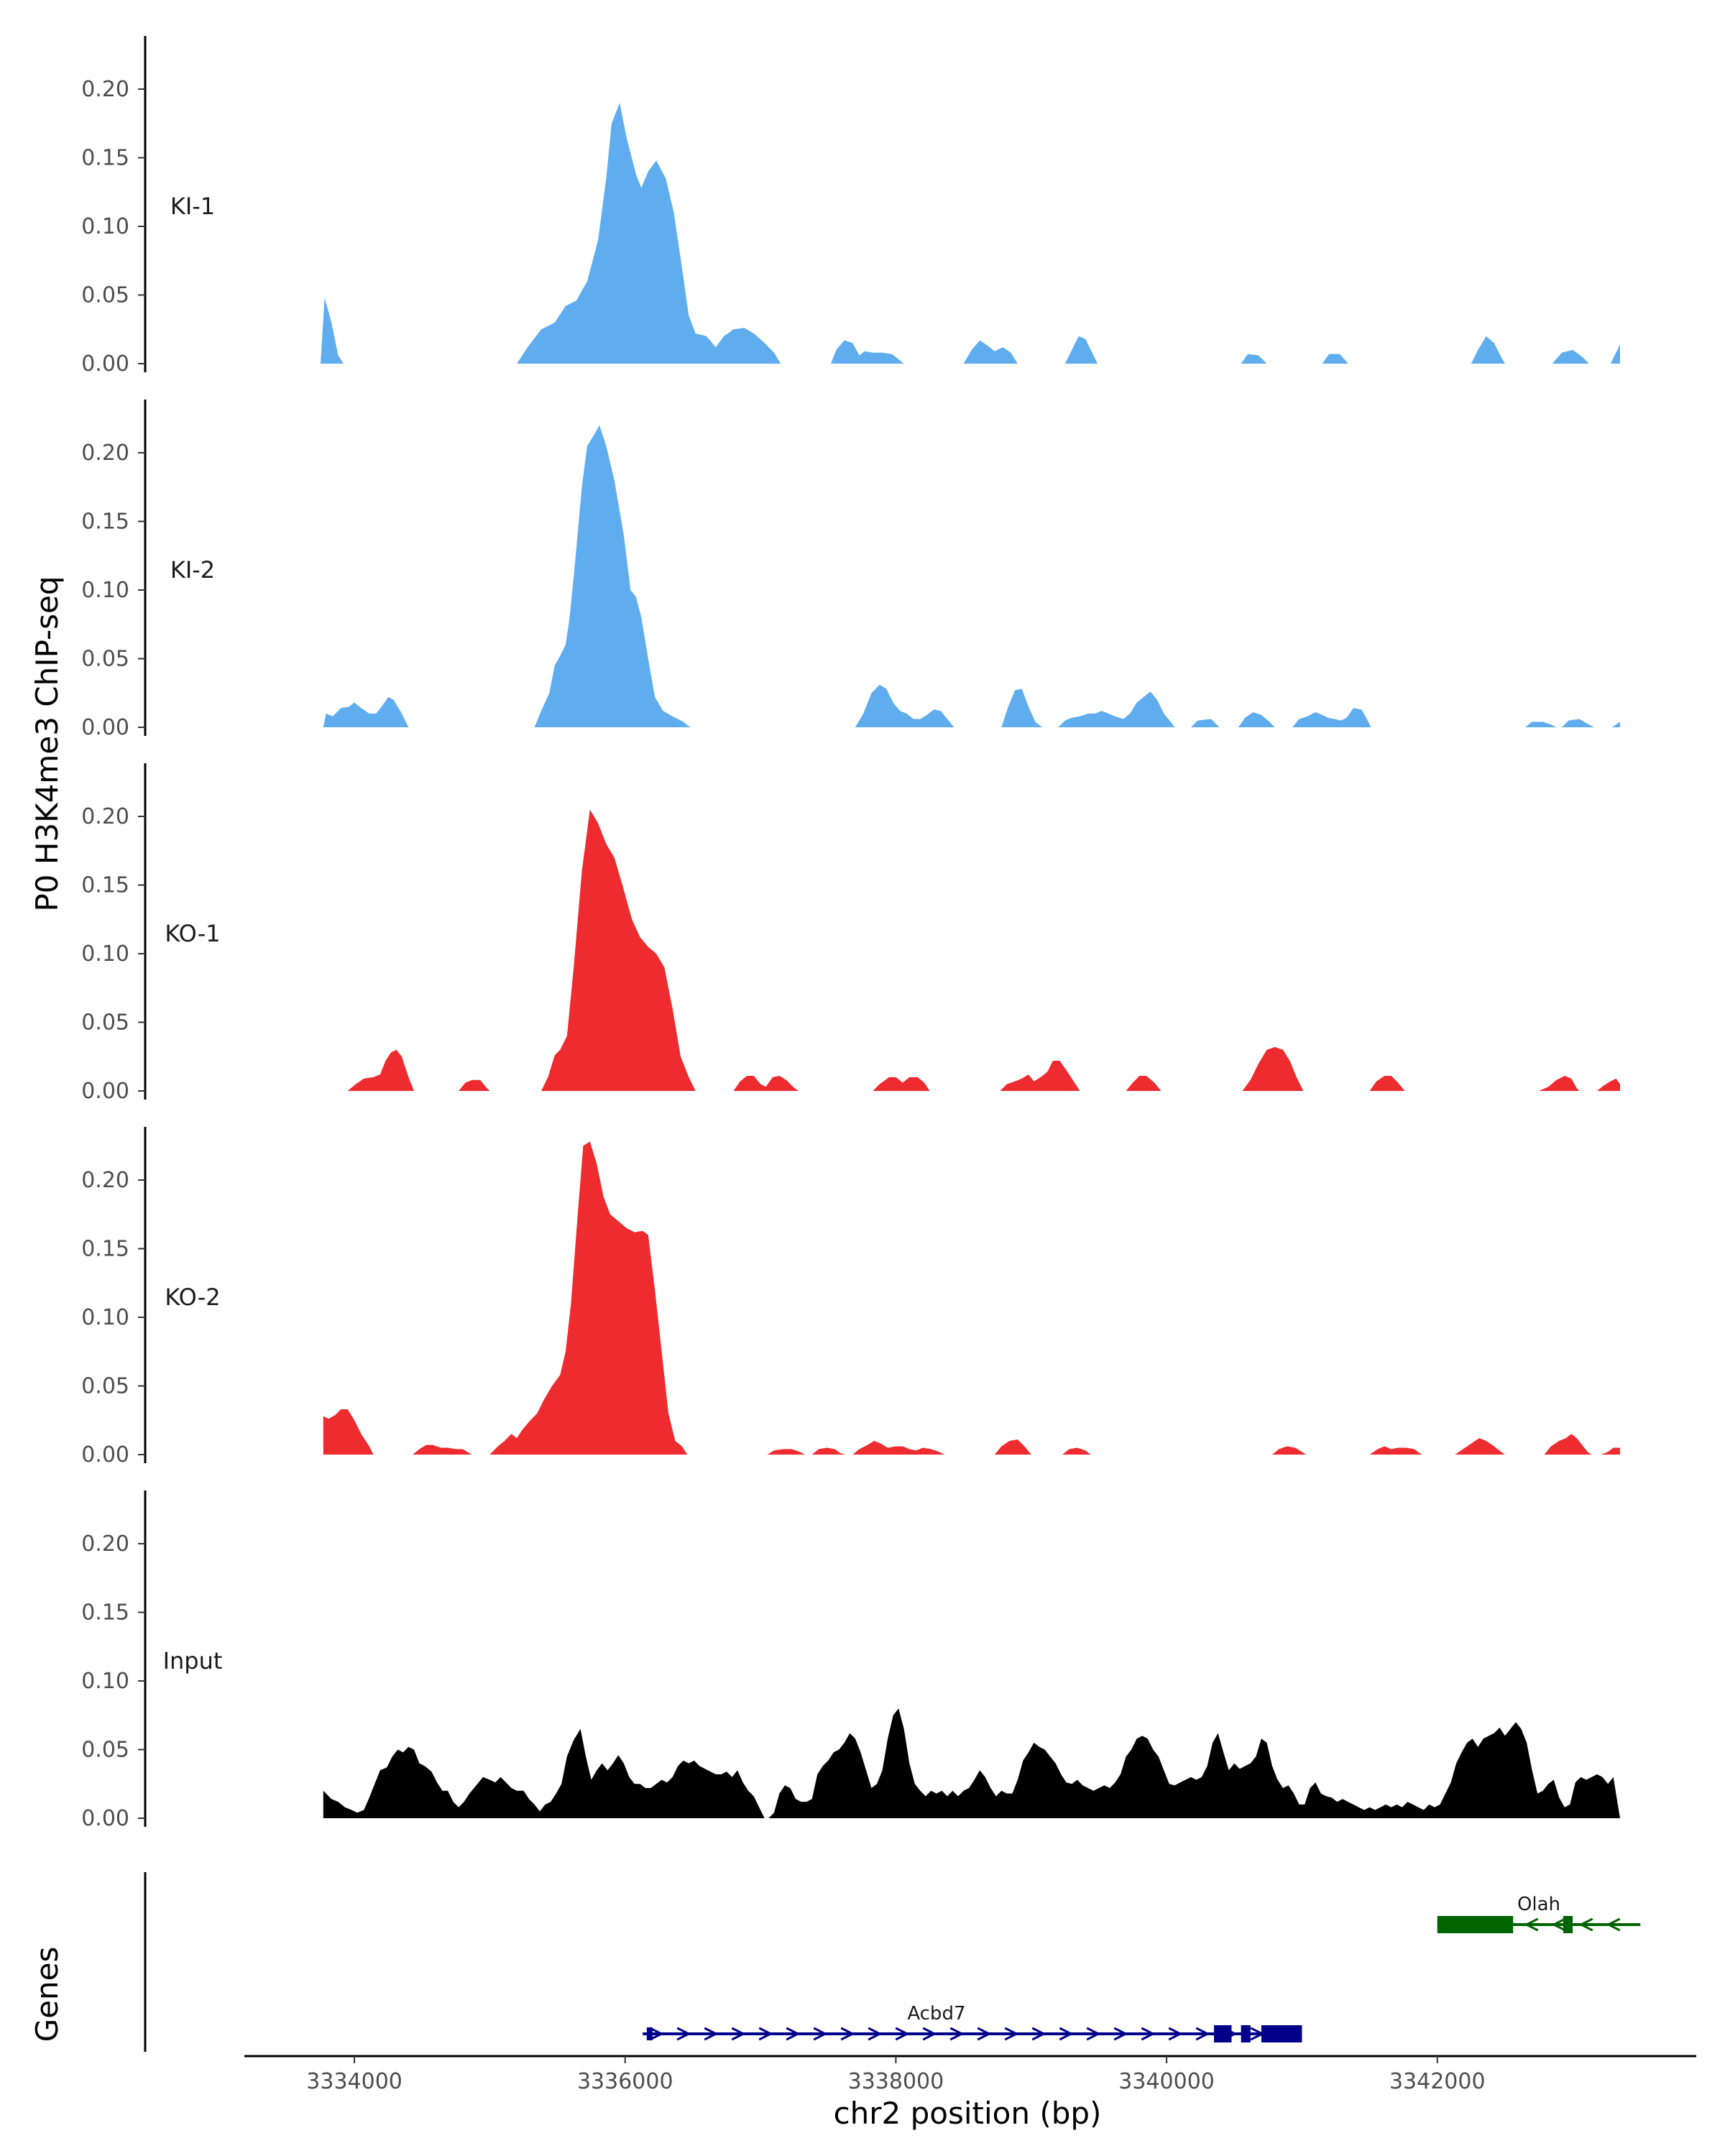 This screenshot has height=2156, width=1725. Describe the element at coordinates (1437, 2082) in the screenshot. I see `x-tick-label: 3342000` at that location.